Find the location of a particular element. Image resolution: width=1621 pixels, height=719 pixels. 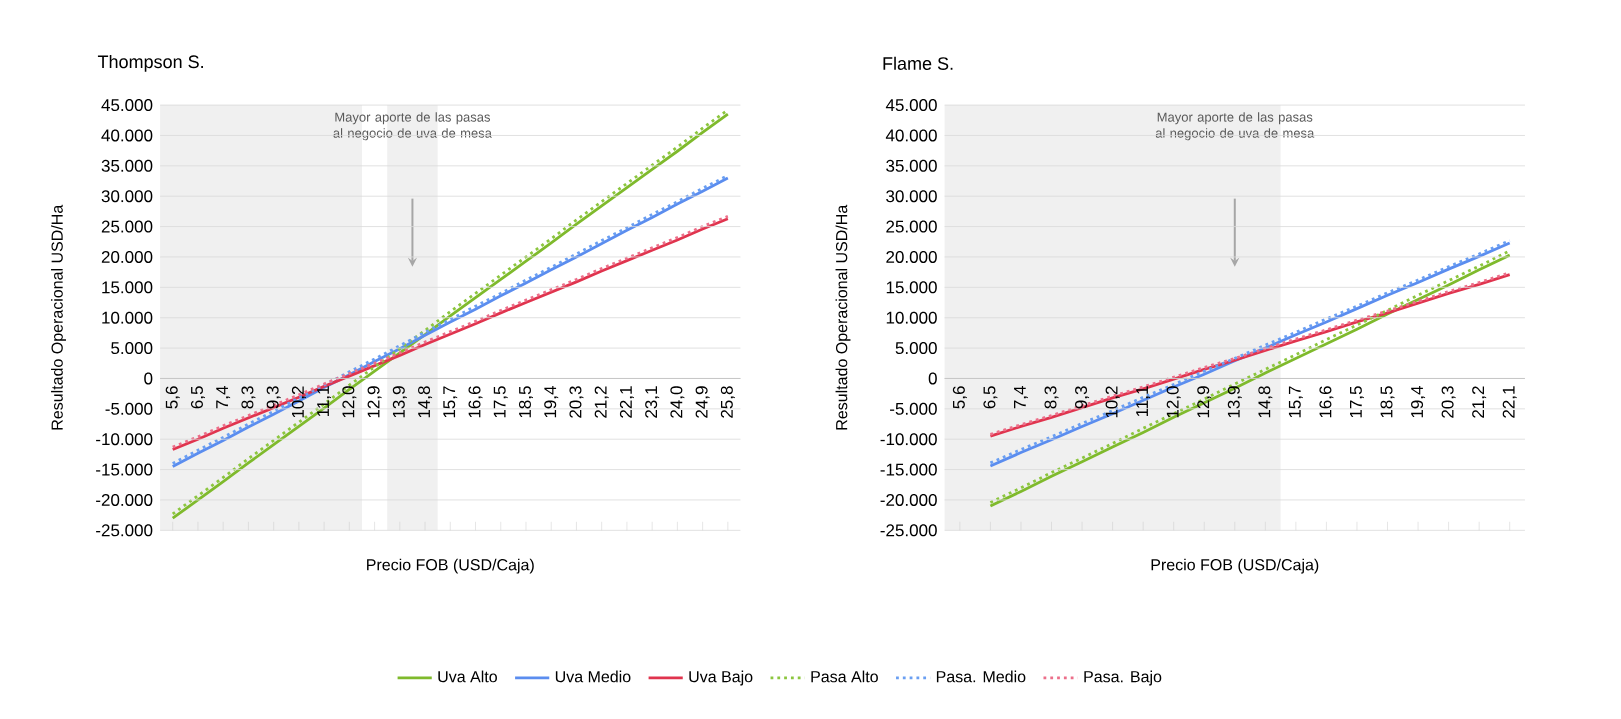

legend-label: Uva Medio is located at coordinates (593, 676).